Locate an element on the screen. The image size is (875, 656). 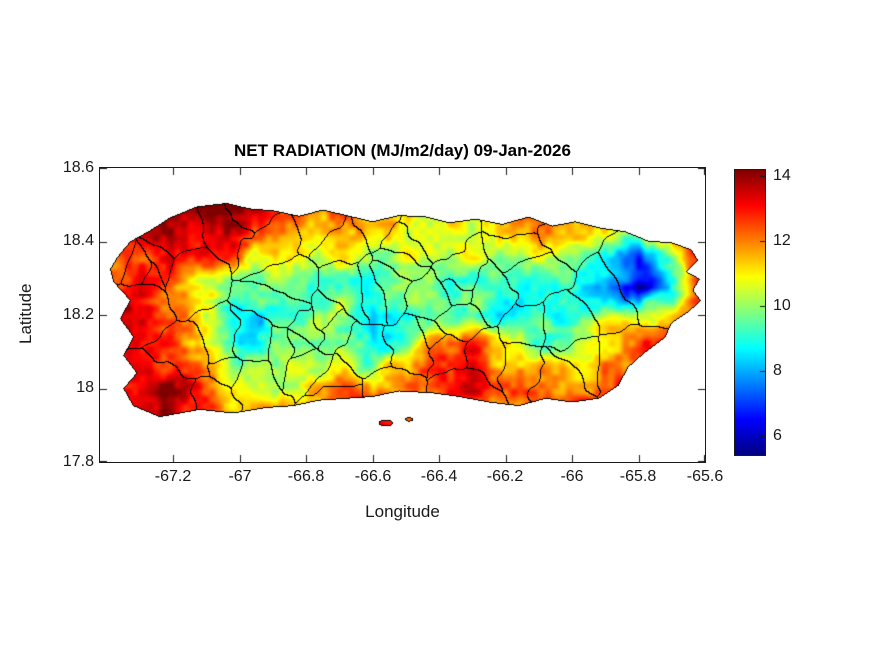
x-tick-label: -66.6 is located at coordinates (373, 476).